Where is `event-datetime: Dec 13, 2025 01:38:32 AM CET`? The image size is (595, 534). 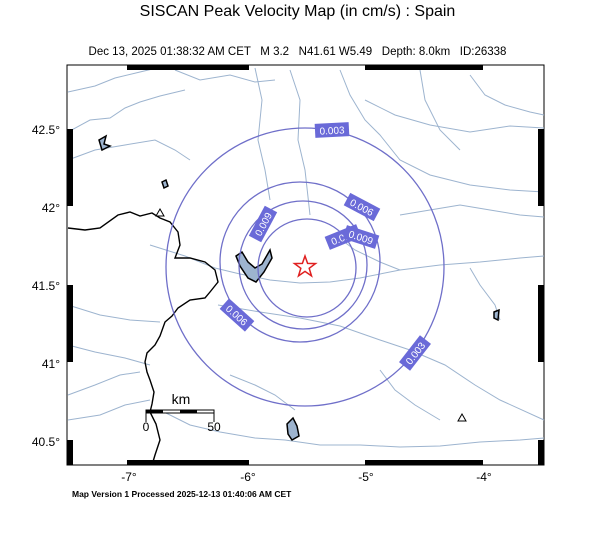 event-datetime: Dec 13, 2025 01:38:32 AM CET is located at coordinates (169, 52).